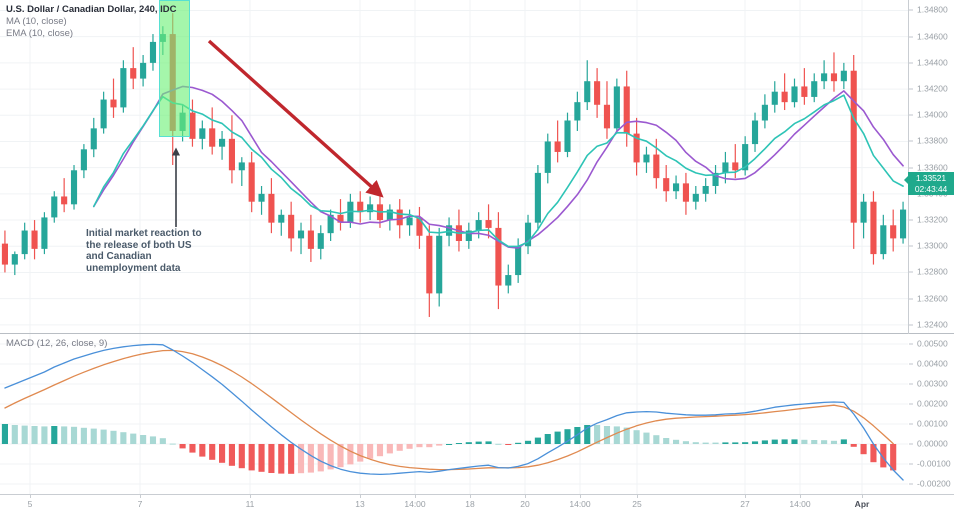 The image size is (954, 514). I want to click on price-tick-label: 1.32400, so click(932, 324).